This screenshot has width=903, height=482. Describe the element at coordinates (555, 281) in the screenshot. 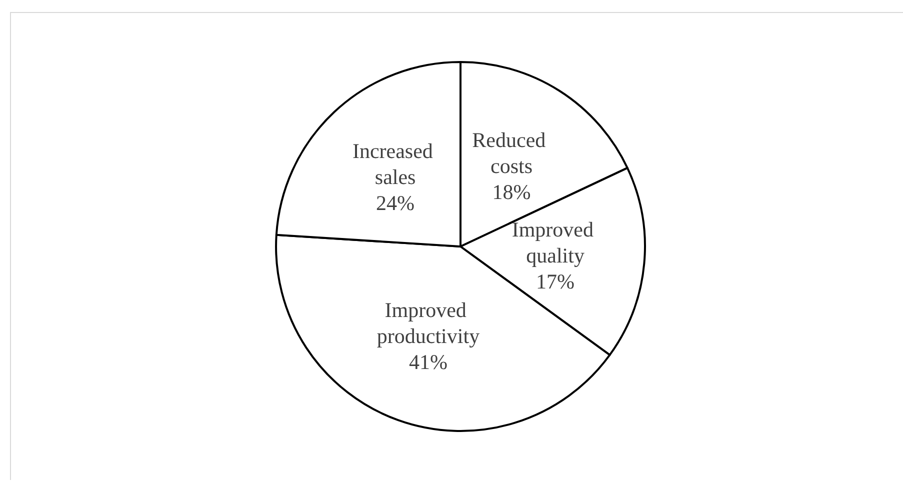

I see `data-label: 17%` at that location.